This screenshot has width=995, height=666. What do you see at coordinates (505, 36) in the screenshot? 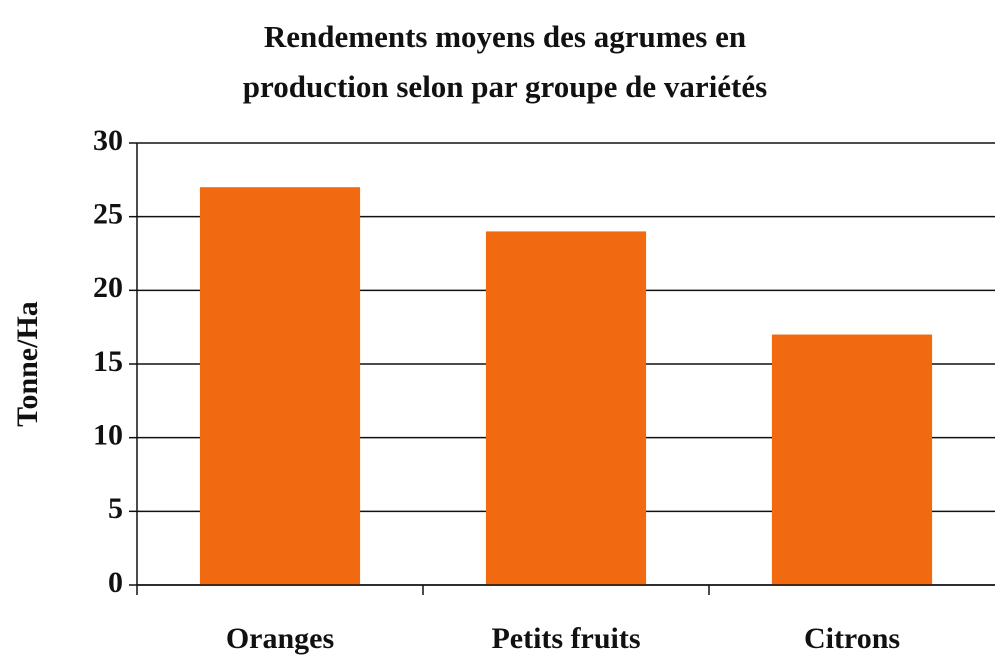
I see `chart-title: Rendements moyens des agrumes en` at bounding box center [505, 36].